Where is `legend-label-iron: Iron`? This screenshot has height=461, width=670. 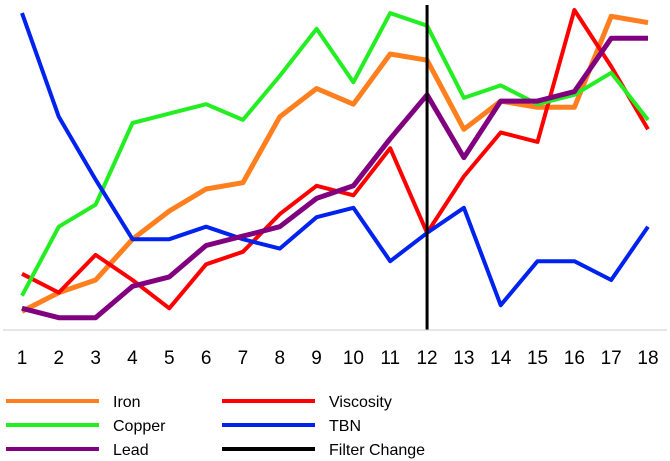 legend-label-iron: Iron is located at coordinates (127, 402).